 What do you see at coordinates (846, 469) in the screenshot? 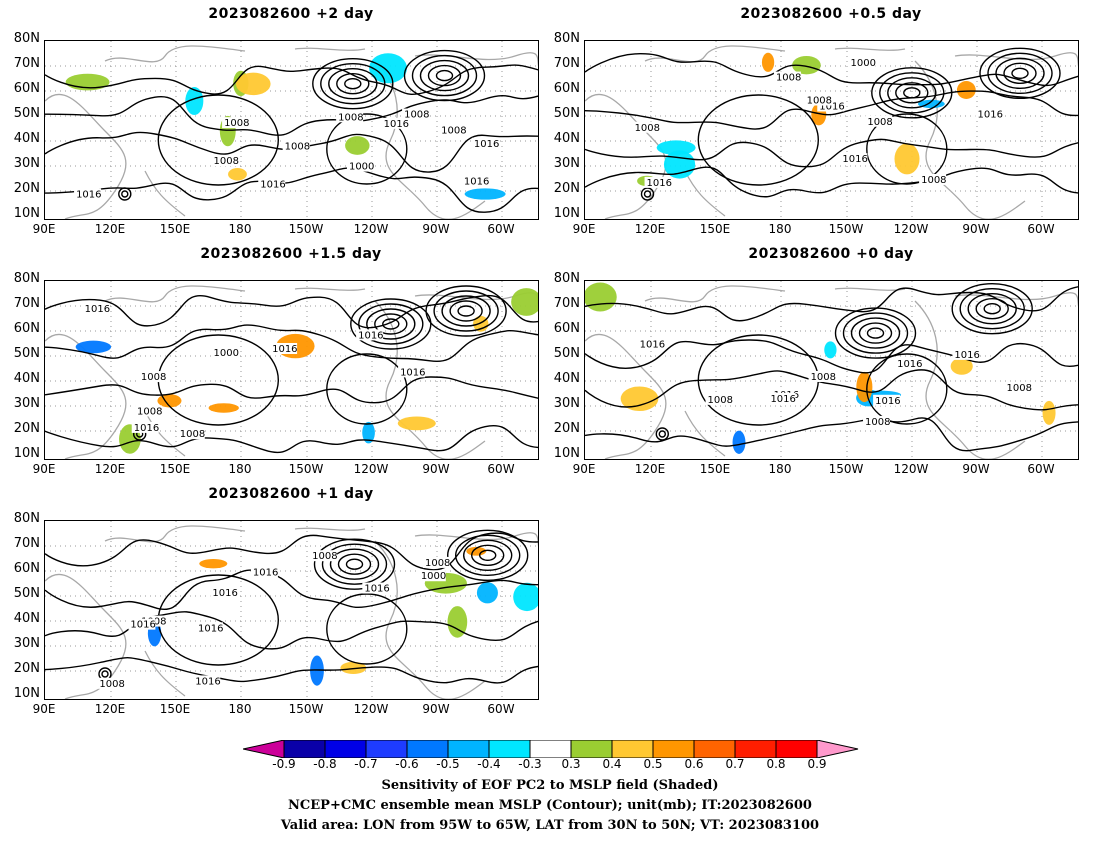
I see `lon-tick-label: 150W` at bounding box center [846, 469].